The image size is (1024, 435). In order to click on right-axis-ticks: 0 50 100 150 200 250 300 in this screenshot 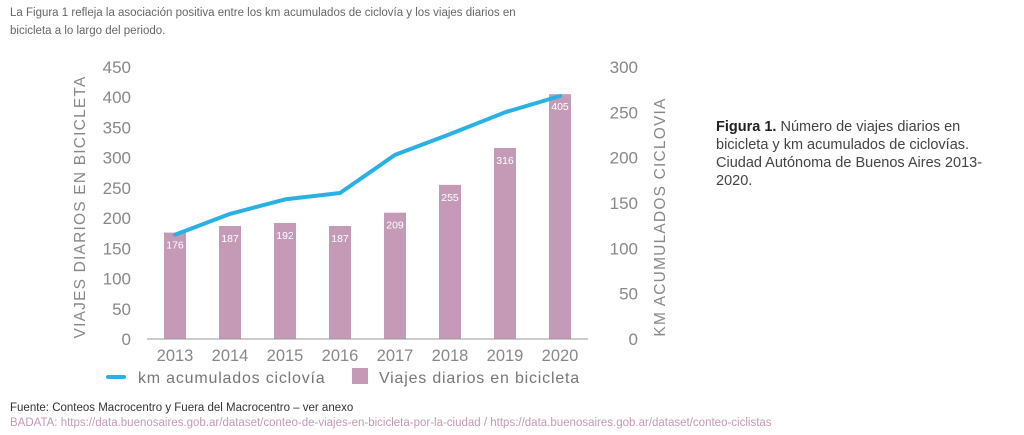, I will do `click(624, 203)`.